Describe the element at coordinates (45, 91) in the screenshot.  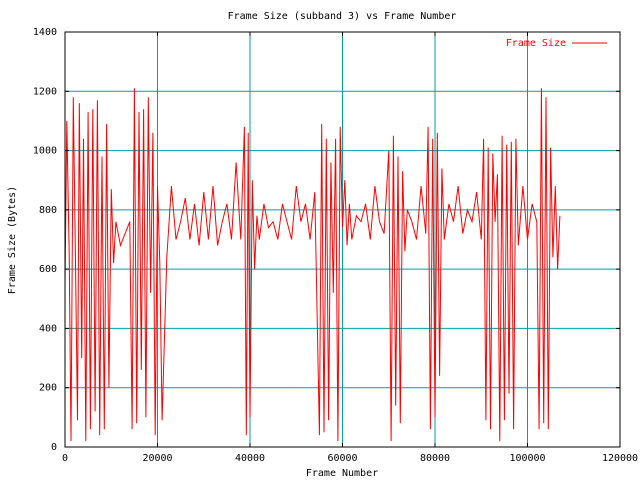
I see `y-tick-label: 1200` at that location.